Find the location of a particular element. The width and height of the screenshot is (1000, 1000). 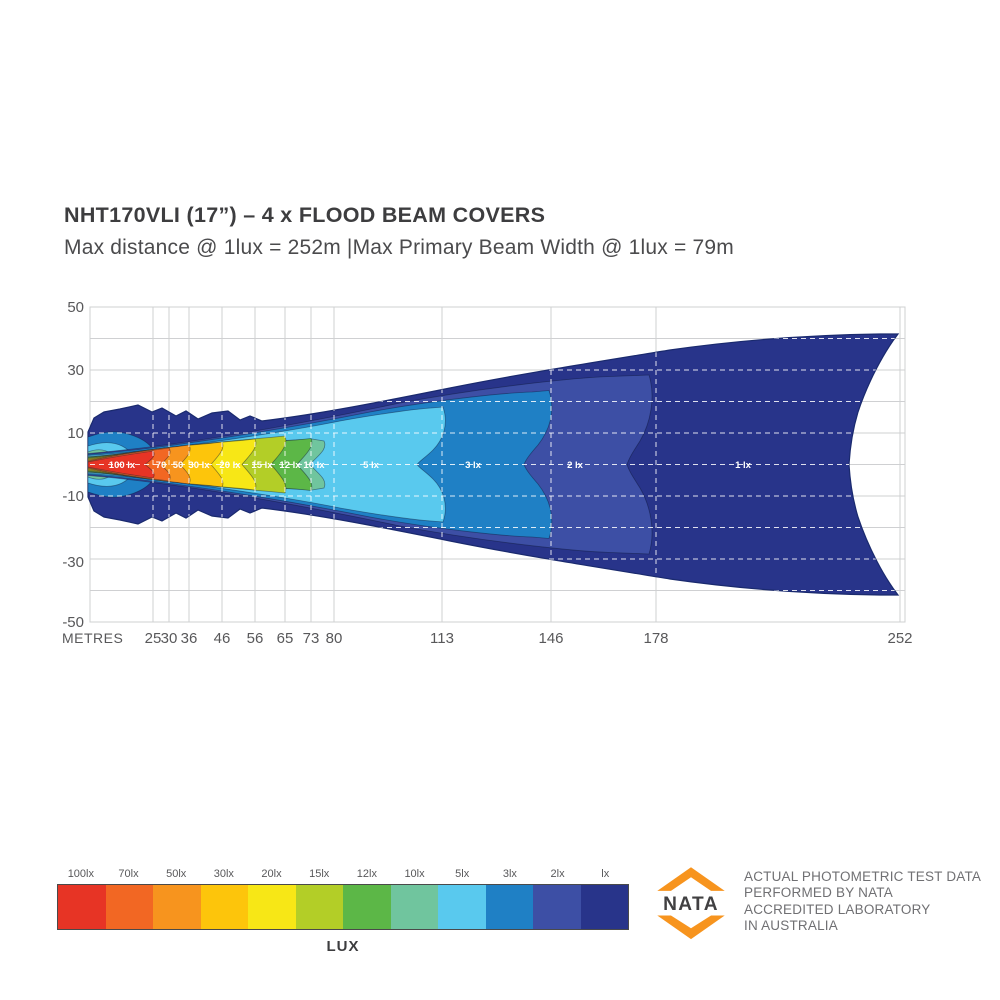

legend-label: 2lx is located at coordinates (557, 874).